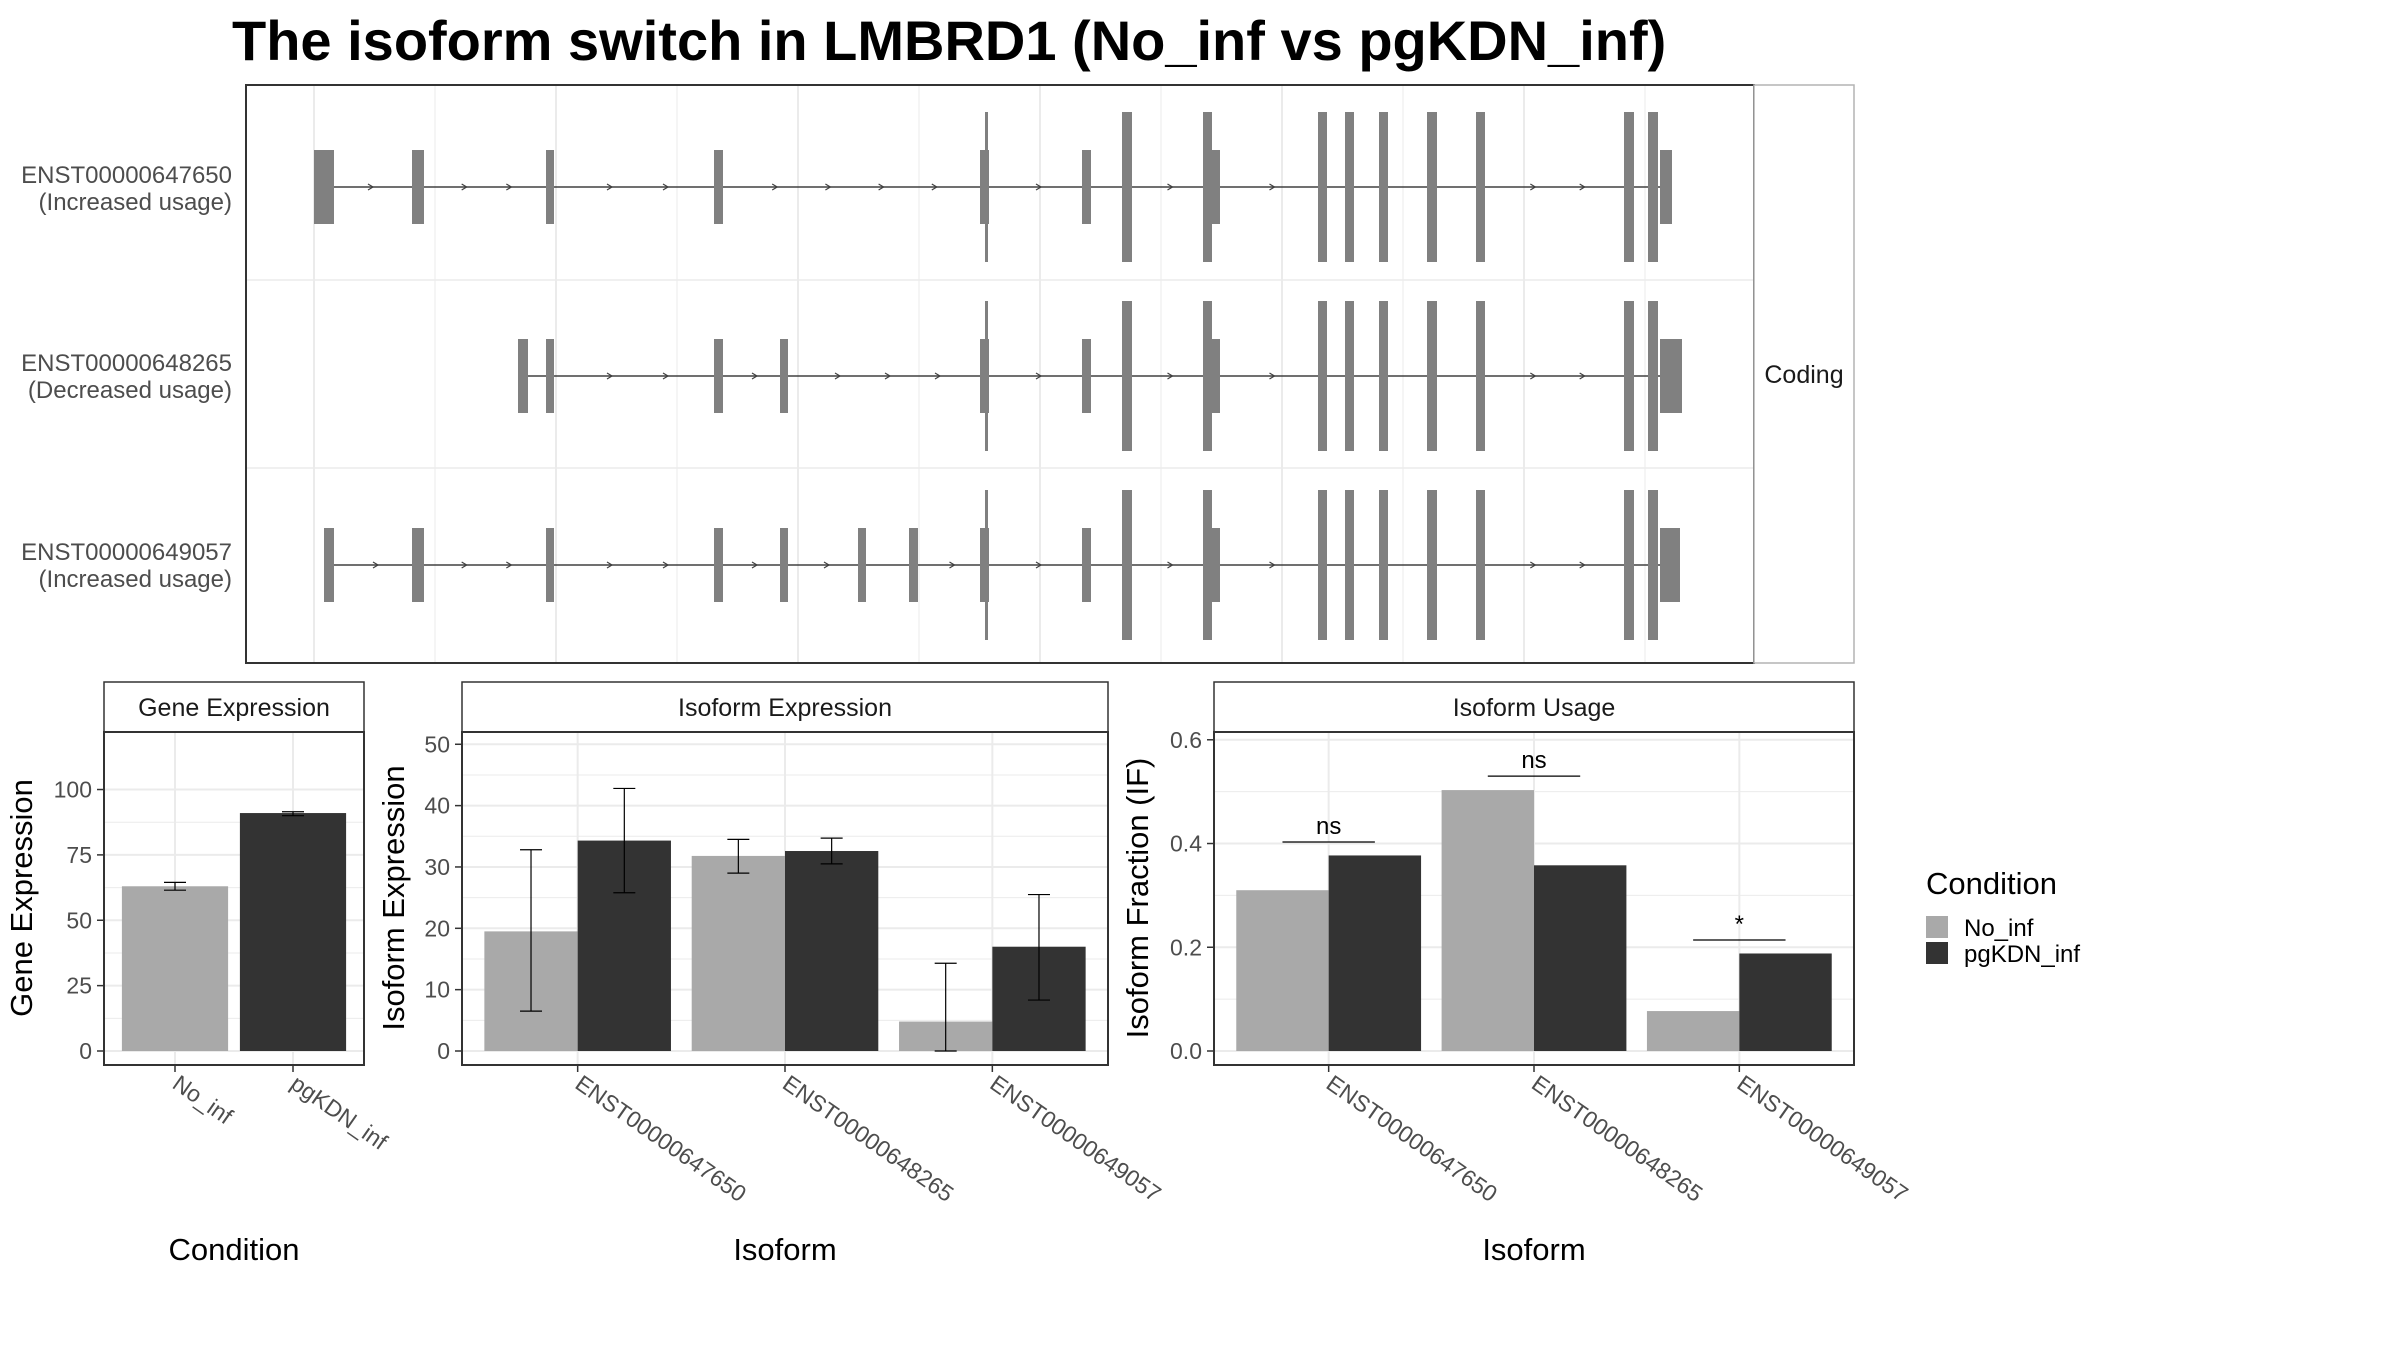 Image resolution: width=2400 pixels, height=1350 pixels. What do you see at coordinates (437, 928) in the screenshot?
I see `y-tick-label: 20` at bounding box center [437, 928].